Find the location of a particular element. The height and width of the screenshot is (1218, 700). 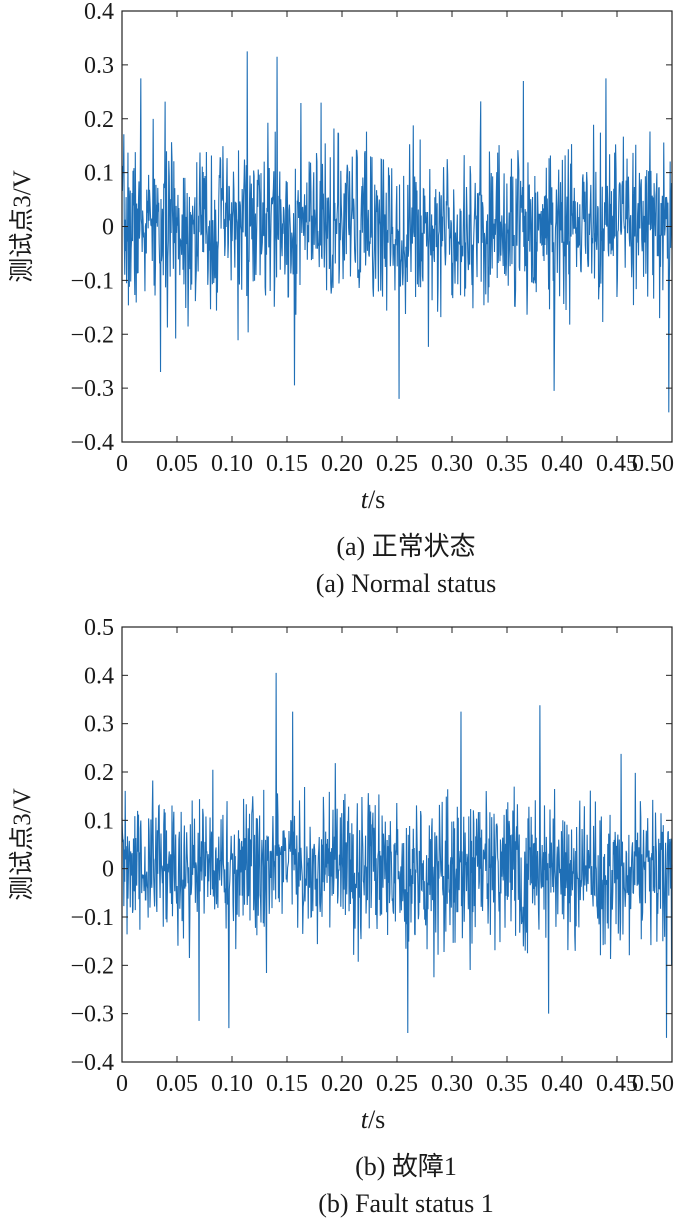

caption-english: (b) Fault status 1 is located at coordinates (406, 1203).